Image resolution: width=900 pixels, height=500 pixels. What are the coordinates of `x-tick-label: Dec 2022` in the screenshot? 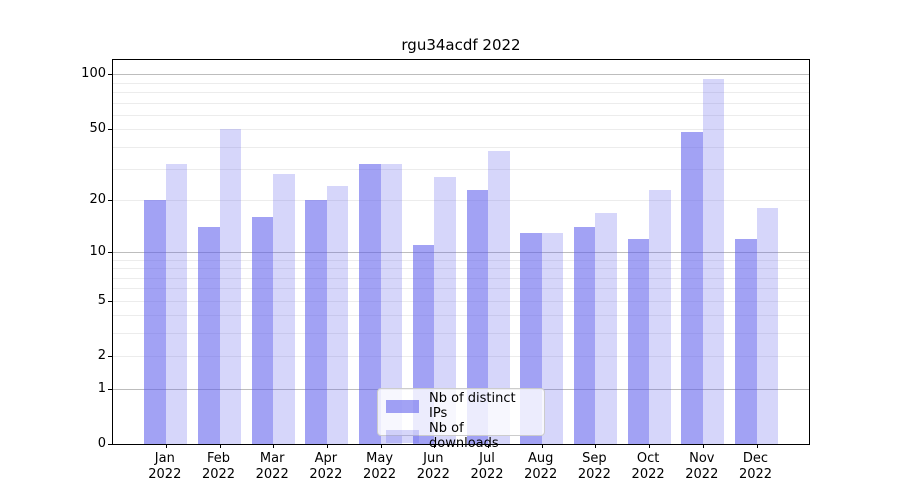 It's located at (755, 466).